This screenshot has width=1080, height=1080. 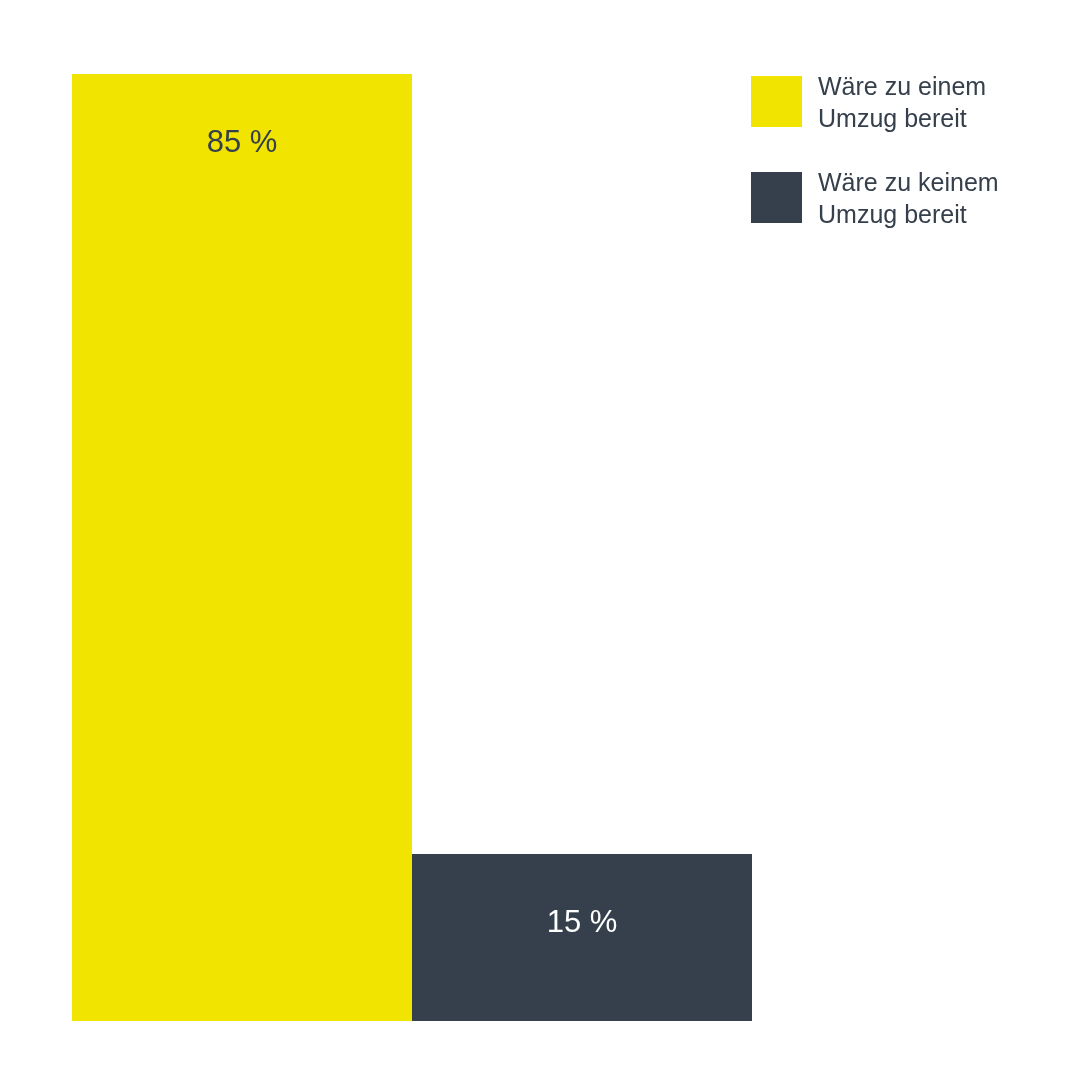 What do you see at coordinates (242, 141) in the screenshot?
I see `data-label: 85 %` at bounding box center [242, 141].